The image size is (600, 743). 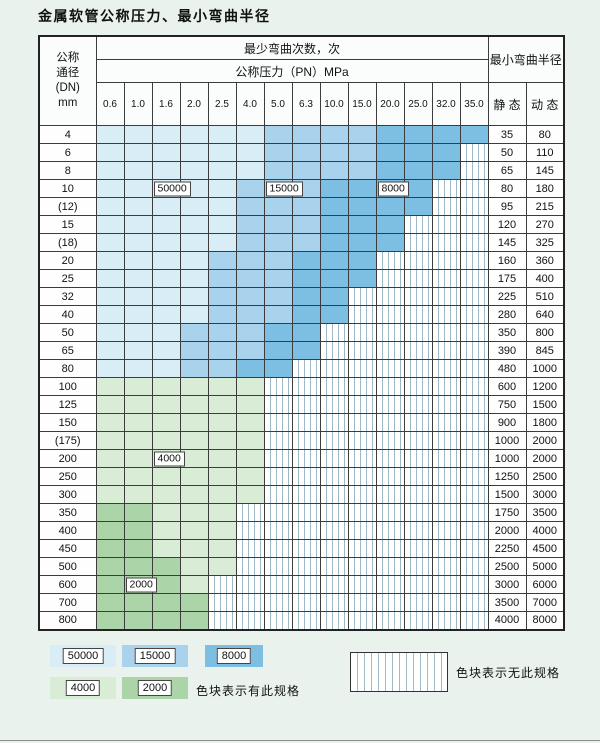 What do you see at coordinates (83, 656) in the screenshot?
I see `legend-swatch-50000: 50000` at bounding box center [83, 656].